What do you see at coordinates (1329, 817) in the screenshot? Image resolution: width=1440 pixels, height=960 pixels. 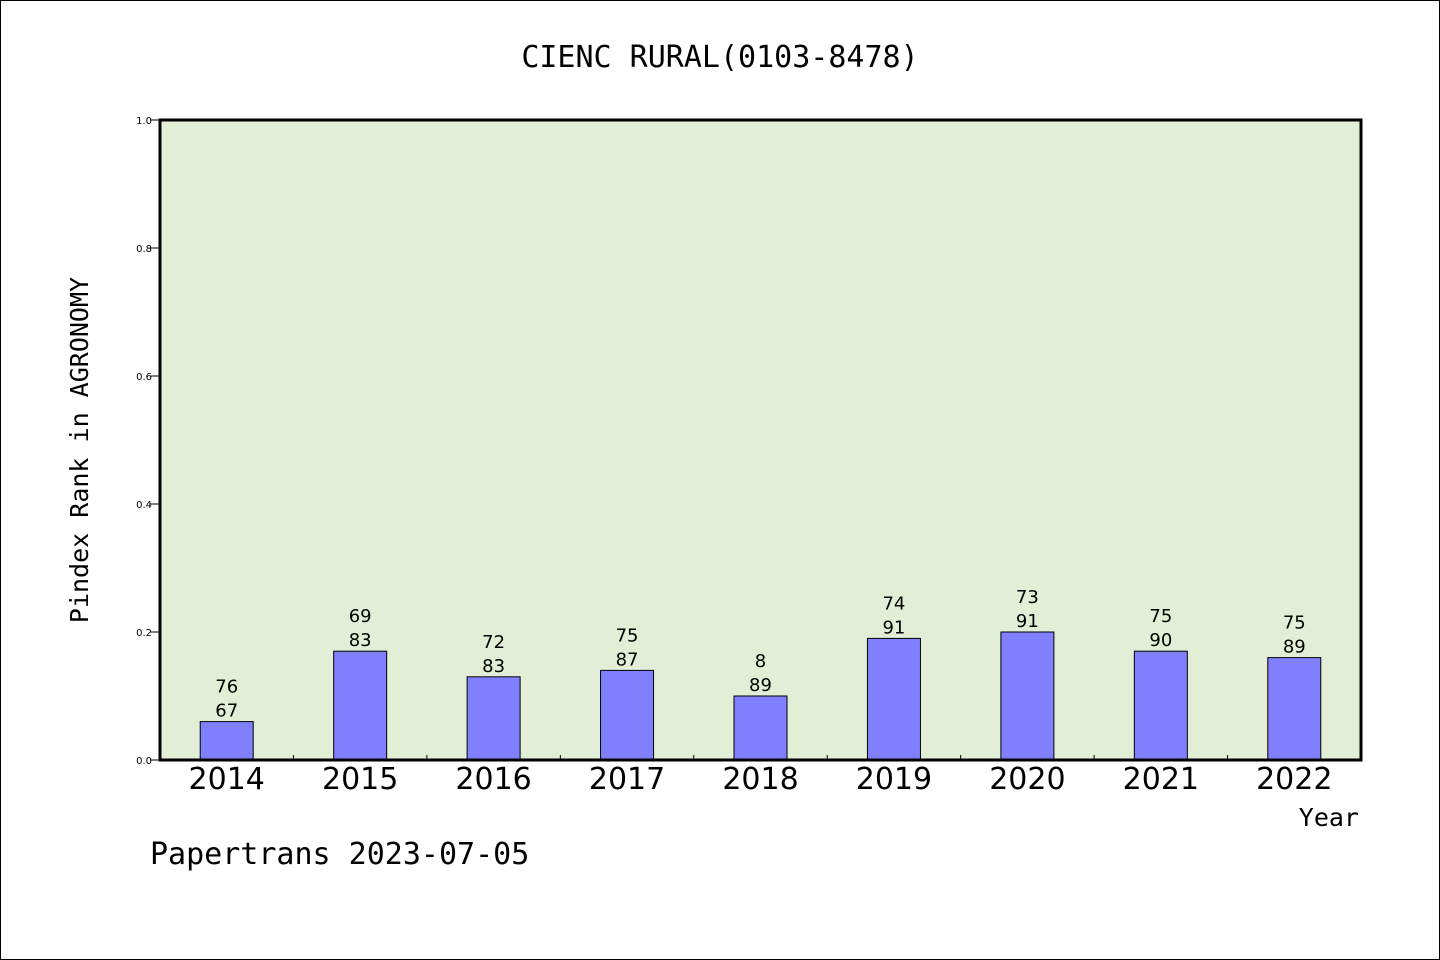 I see `x-axis-label: Year` at bounding box center [1329, 817].